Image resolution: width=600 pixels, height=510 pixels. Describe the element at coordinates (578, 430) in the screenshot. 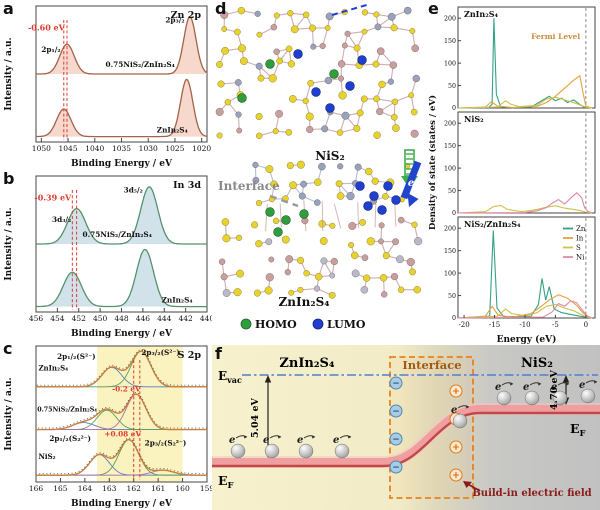

I see `ef-right-label: EF` at that location.